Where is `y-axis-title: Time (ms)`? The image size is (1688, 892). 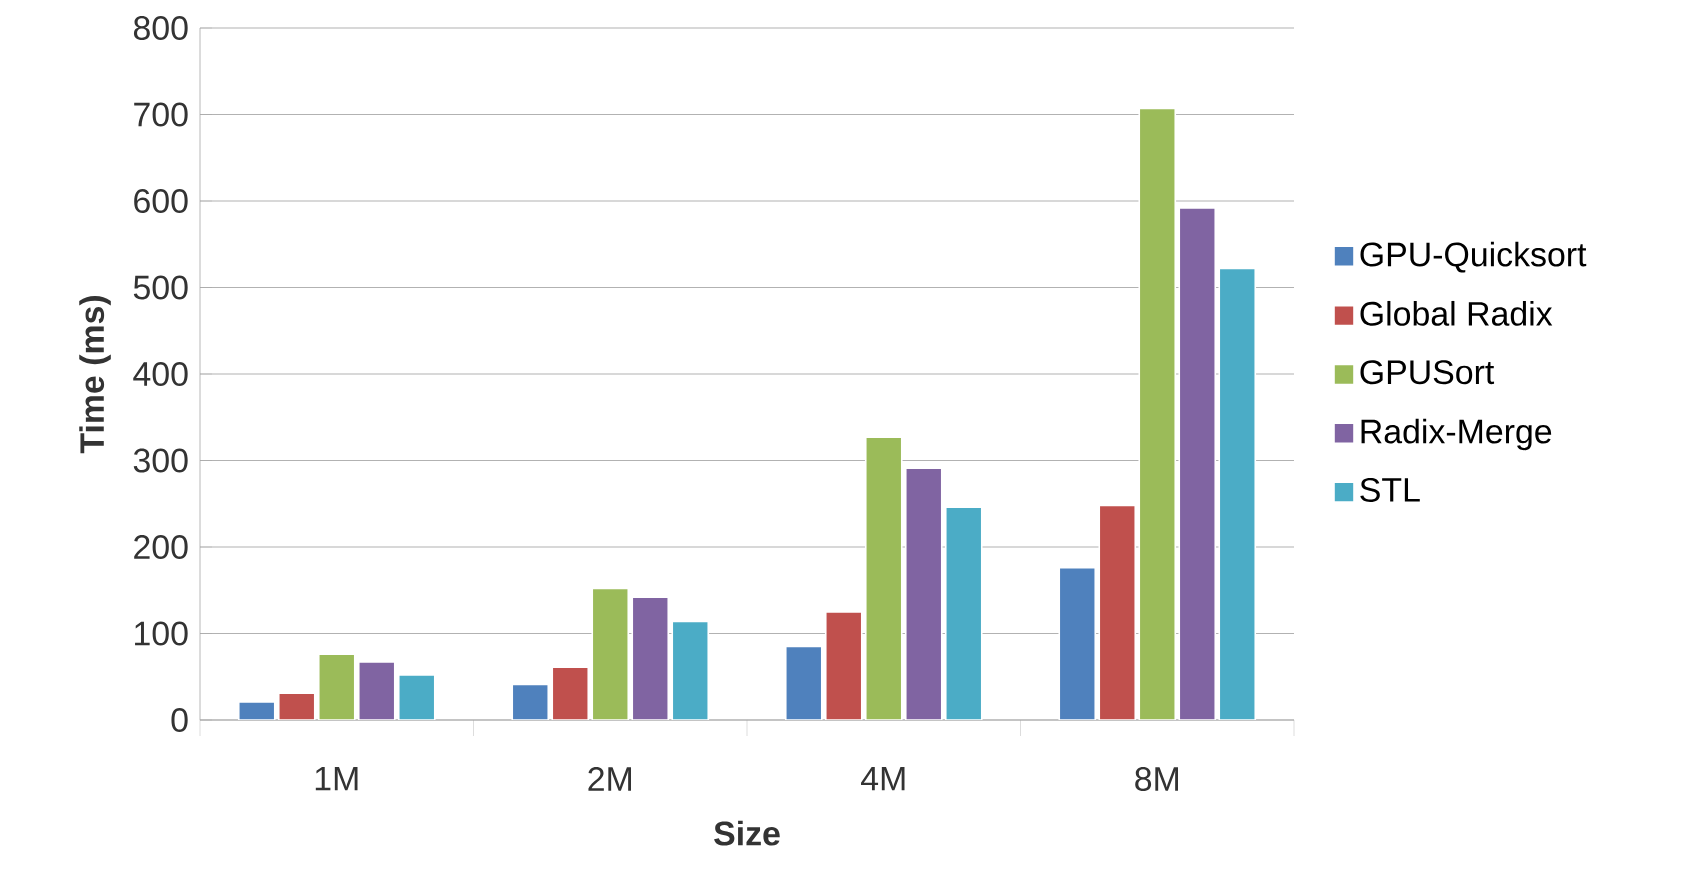
y-axis-title: Time (ms) is located at coordinates (95, 375).